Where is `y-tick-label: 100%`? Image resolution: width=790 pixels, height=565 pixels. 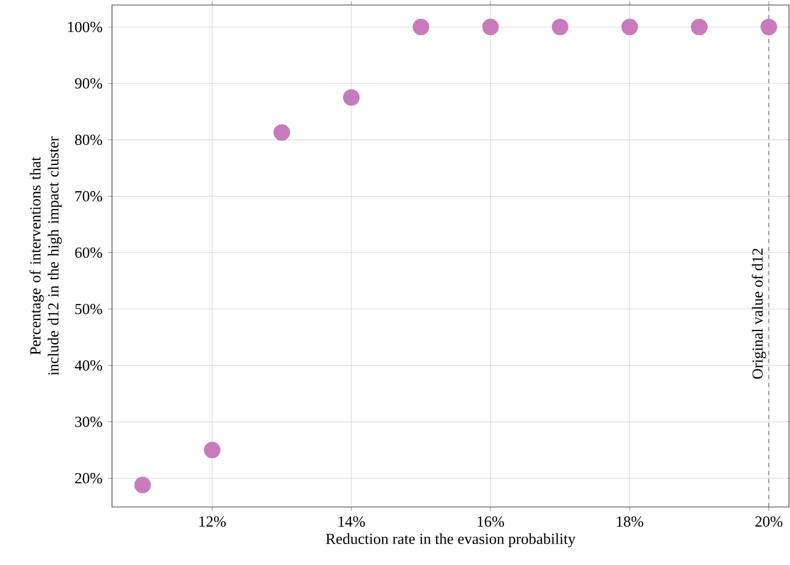
y-tick-label: 100% is located at coordinates (85, 27).